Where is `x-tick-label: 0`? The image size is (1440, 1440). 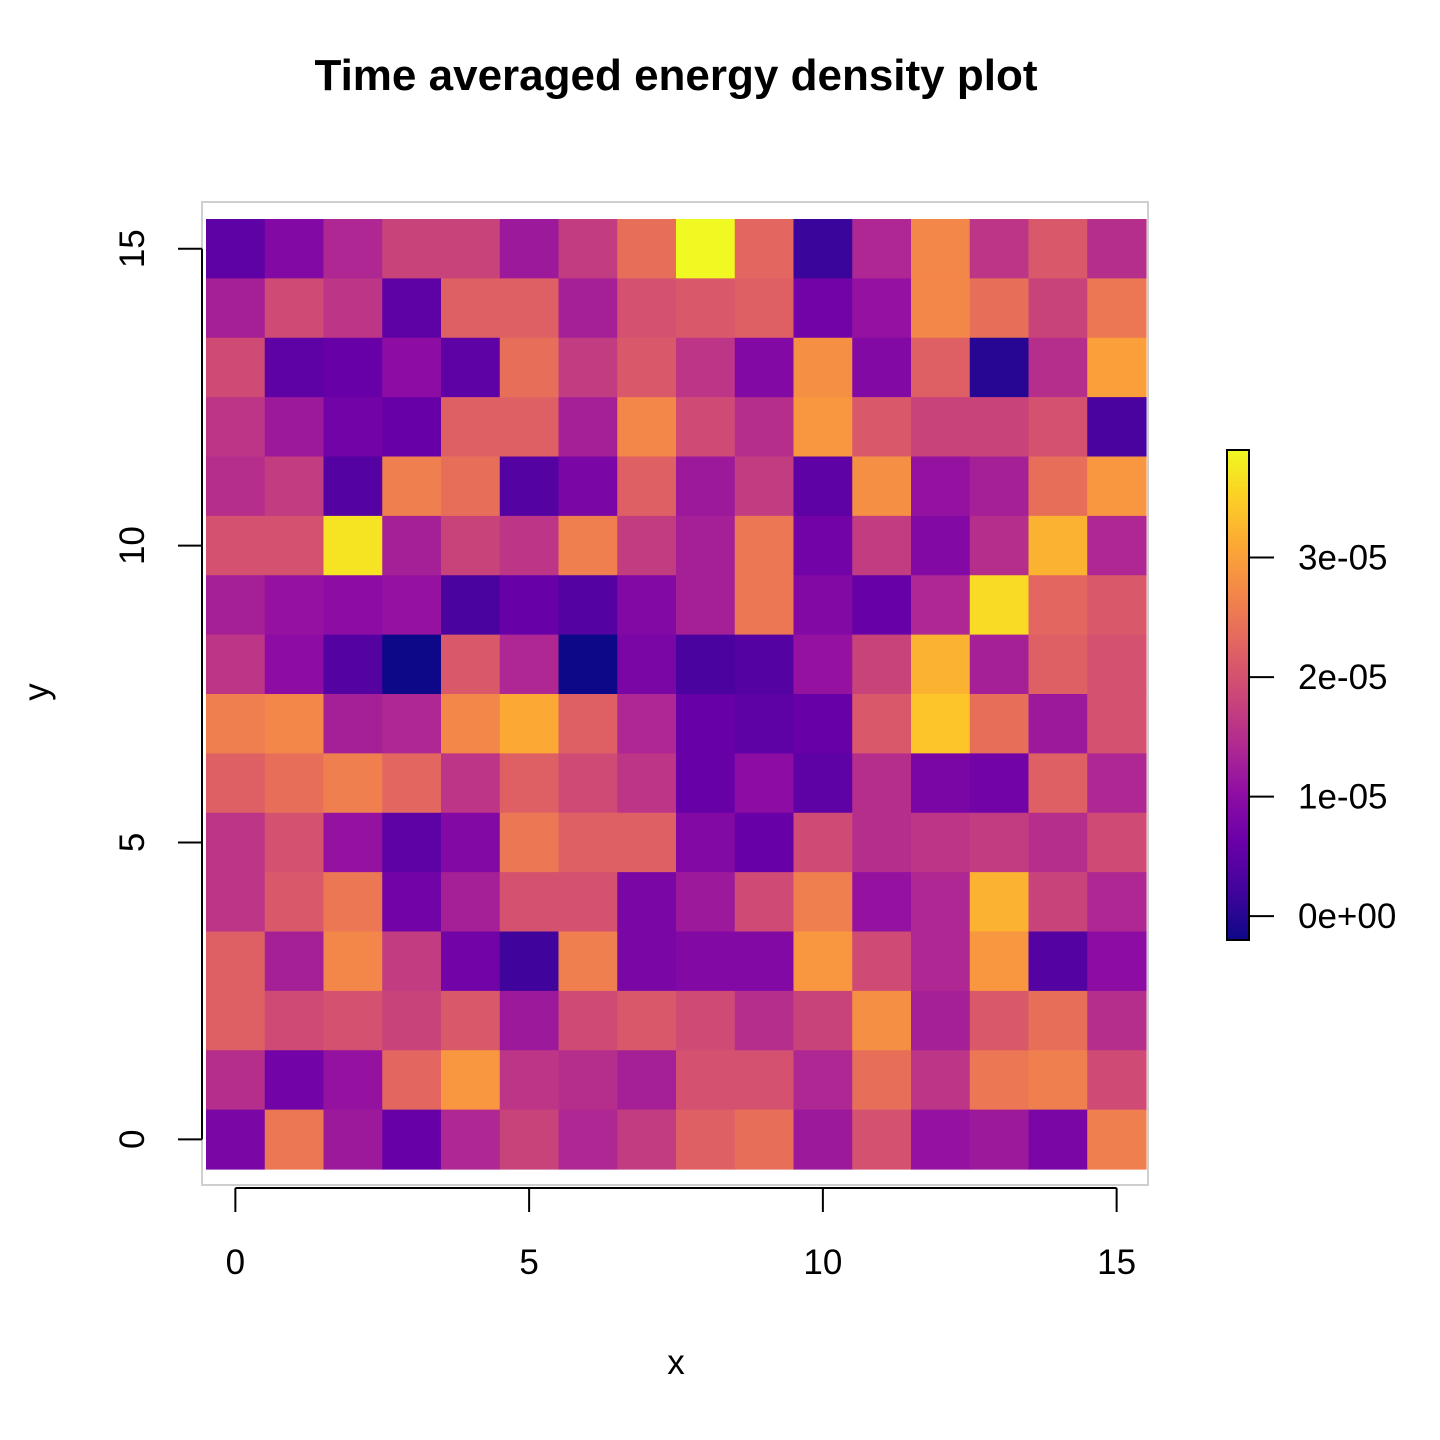 x-tick-label: 0 is located at coordinates (235, 1262).